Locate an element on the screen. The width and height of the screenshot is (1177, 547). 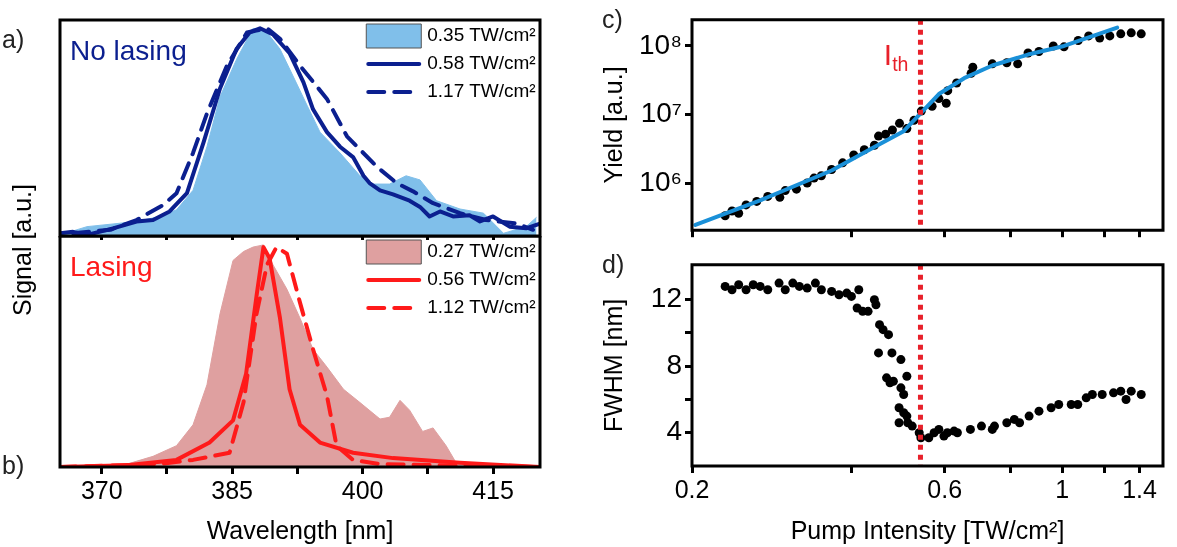
x-tick-label: 385 is located at coordinates (232, 489).